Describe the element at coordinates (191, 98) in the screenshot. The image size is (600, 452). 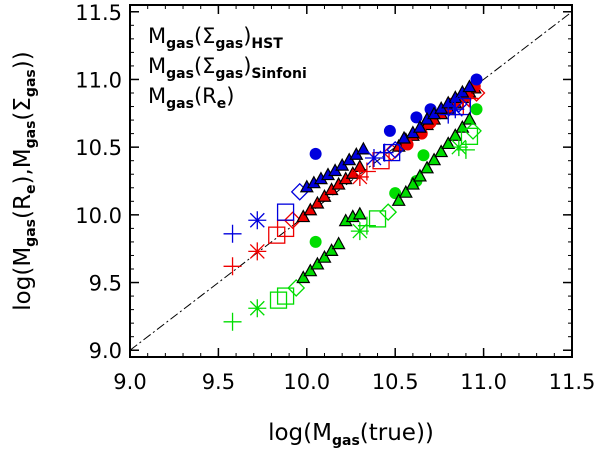
I see `legend-entry-re: Mgas(Re)` at that location.